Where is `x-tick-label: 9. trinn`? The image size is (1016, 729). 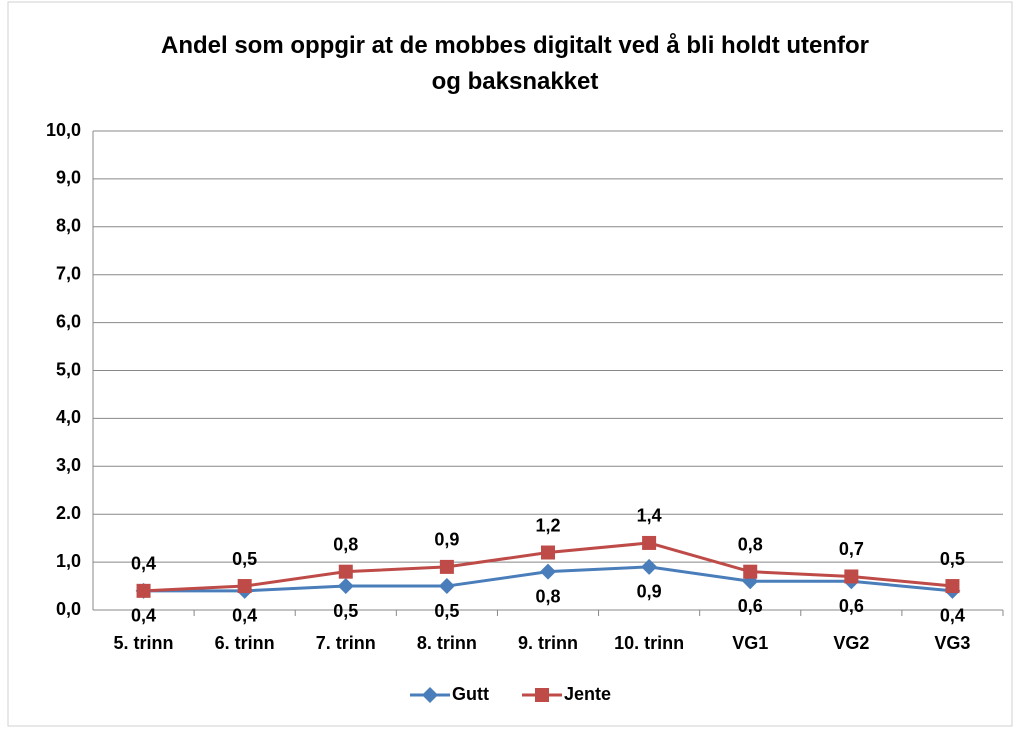 x-tick-label: 9. trinn is located at coordinates (548, 643).